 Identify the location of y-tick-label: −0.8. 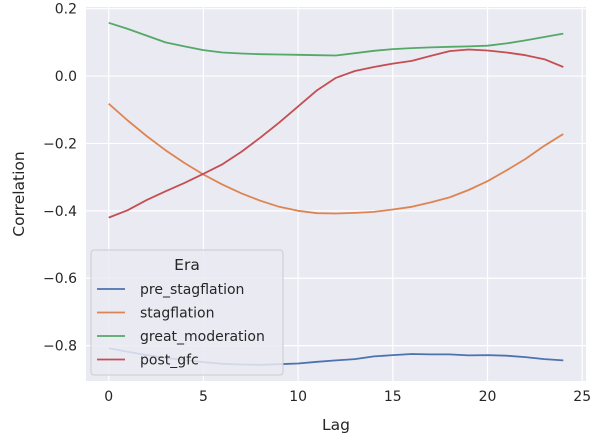
(60, 347).